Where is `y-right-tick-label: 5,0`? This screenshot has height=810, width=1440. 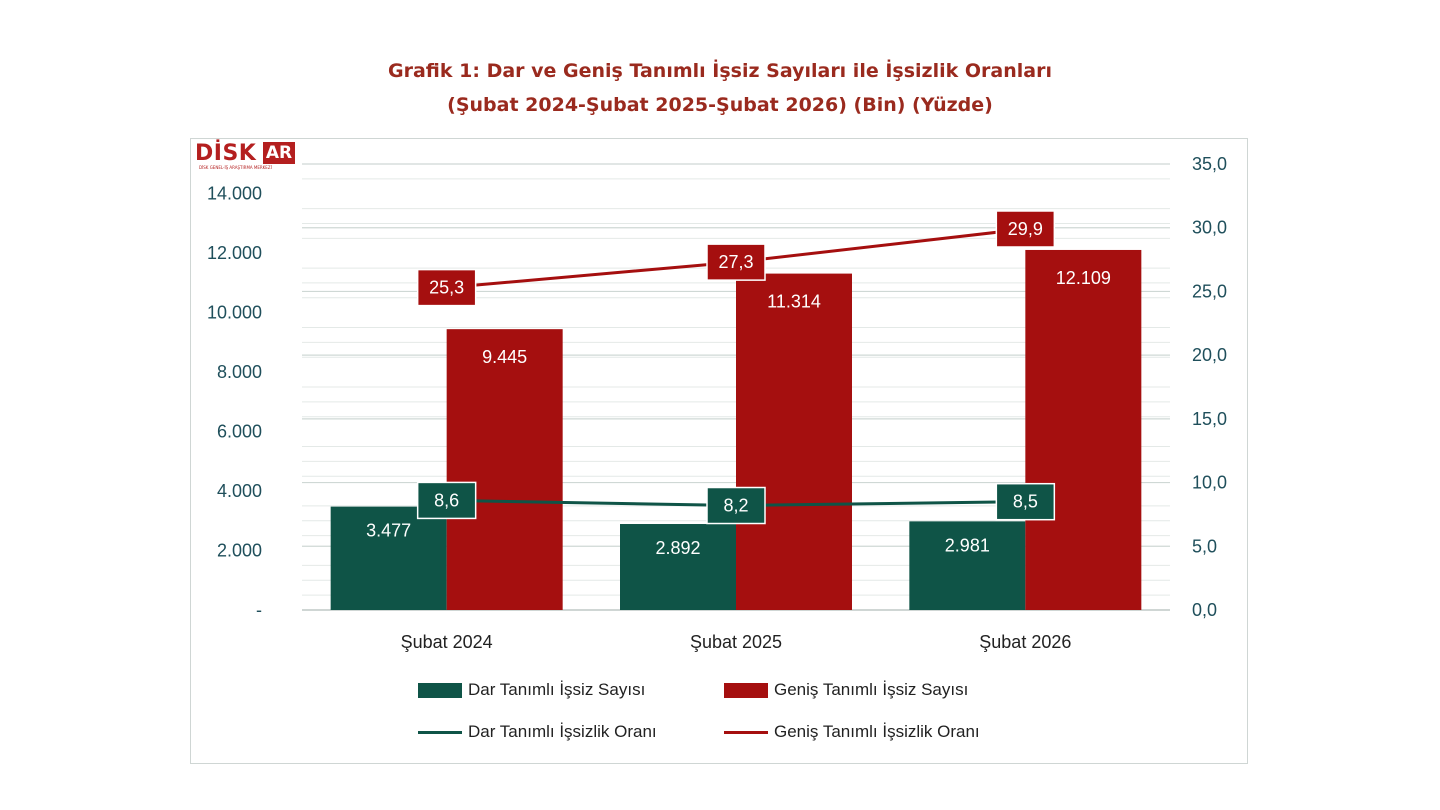
y-right-tick-label: 5,0 is located at coordinates (1204, 546).